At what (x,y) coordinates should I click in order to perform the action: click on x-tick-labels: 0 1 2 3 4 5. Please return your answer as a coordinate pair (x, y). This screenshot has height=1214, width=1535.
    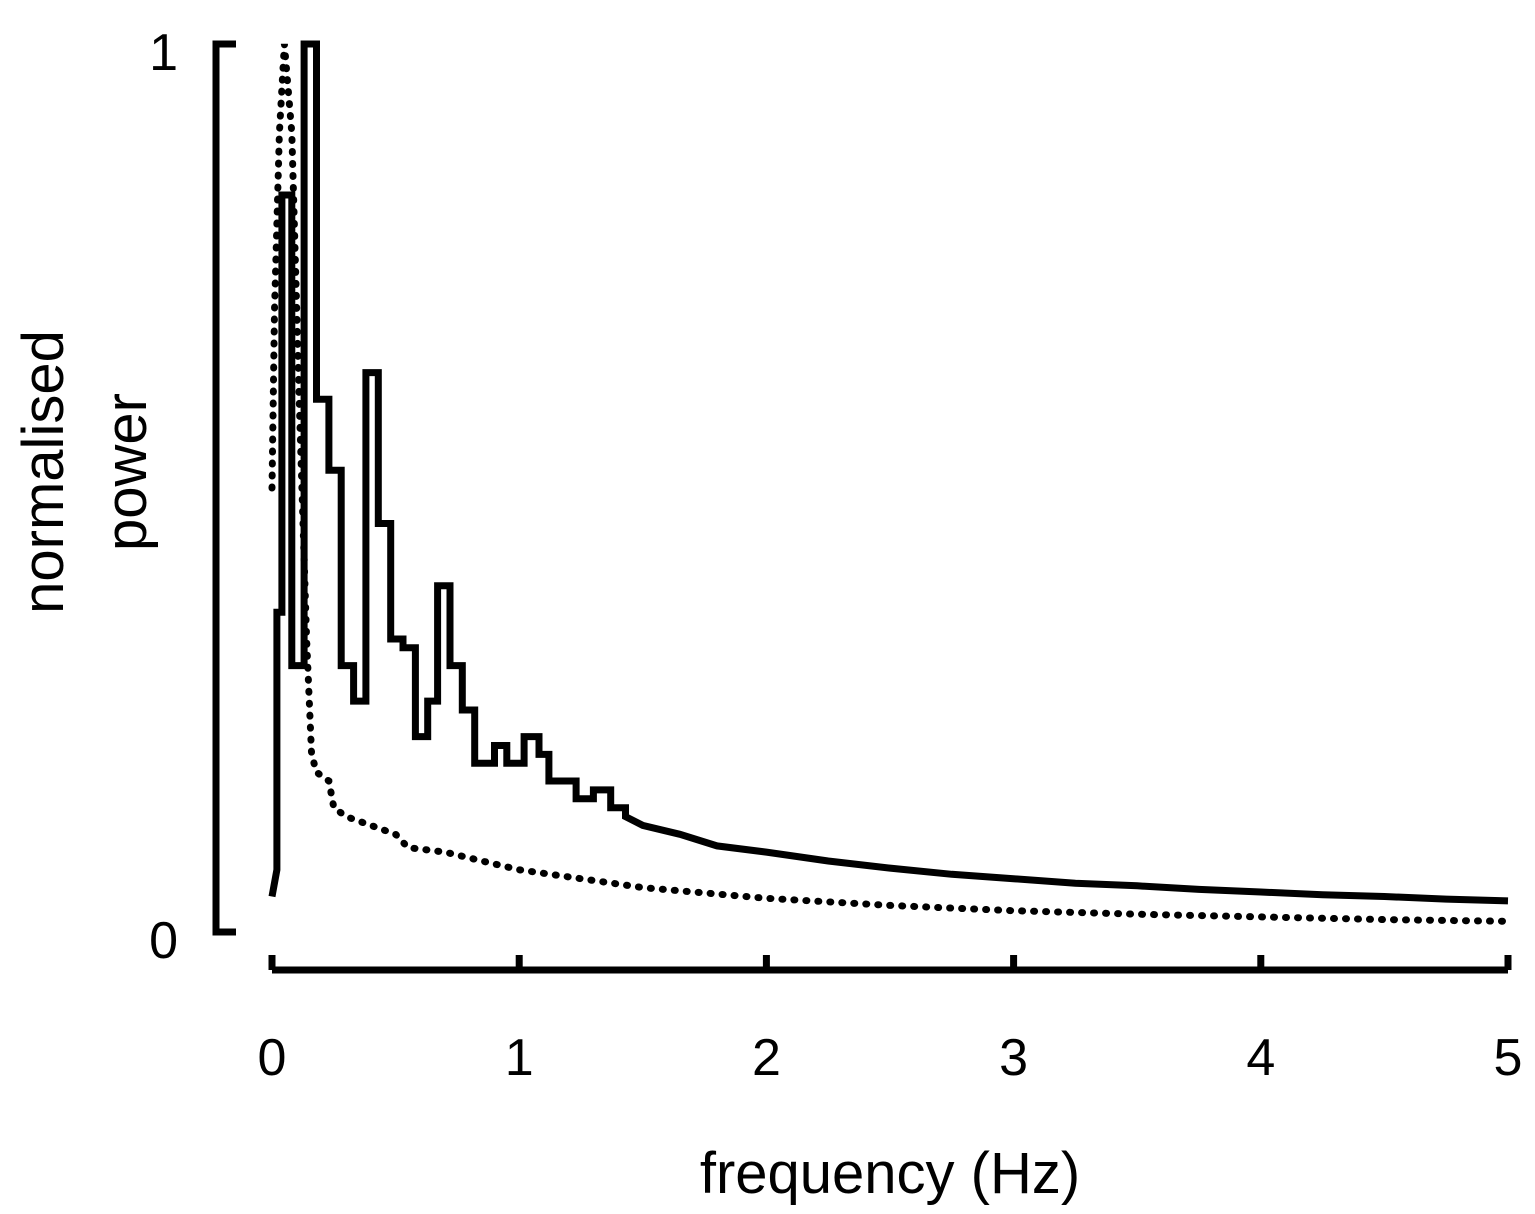
    Looking at the image, I should click on (890, 1058).